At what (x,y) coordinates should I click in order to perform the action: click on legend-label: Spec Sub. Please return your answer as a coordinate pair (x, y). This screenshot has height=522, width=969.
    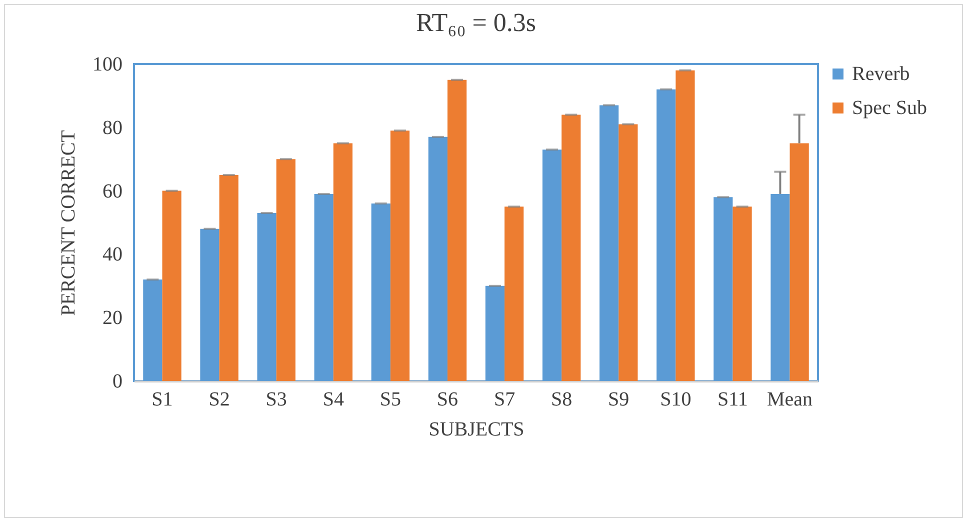
    Looking at the image, I should click on (889, 108).